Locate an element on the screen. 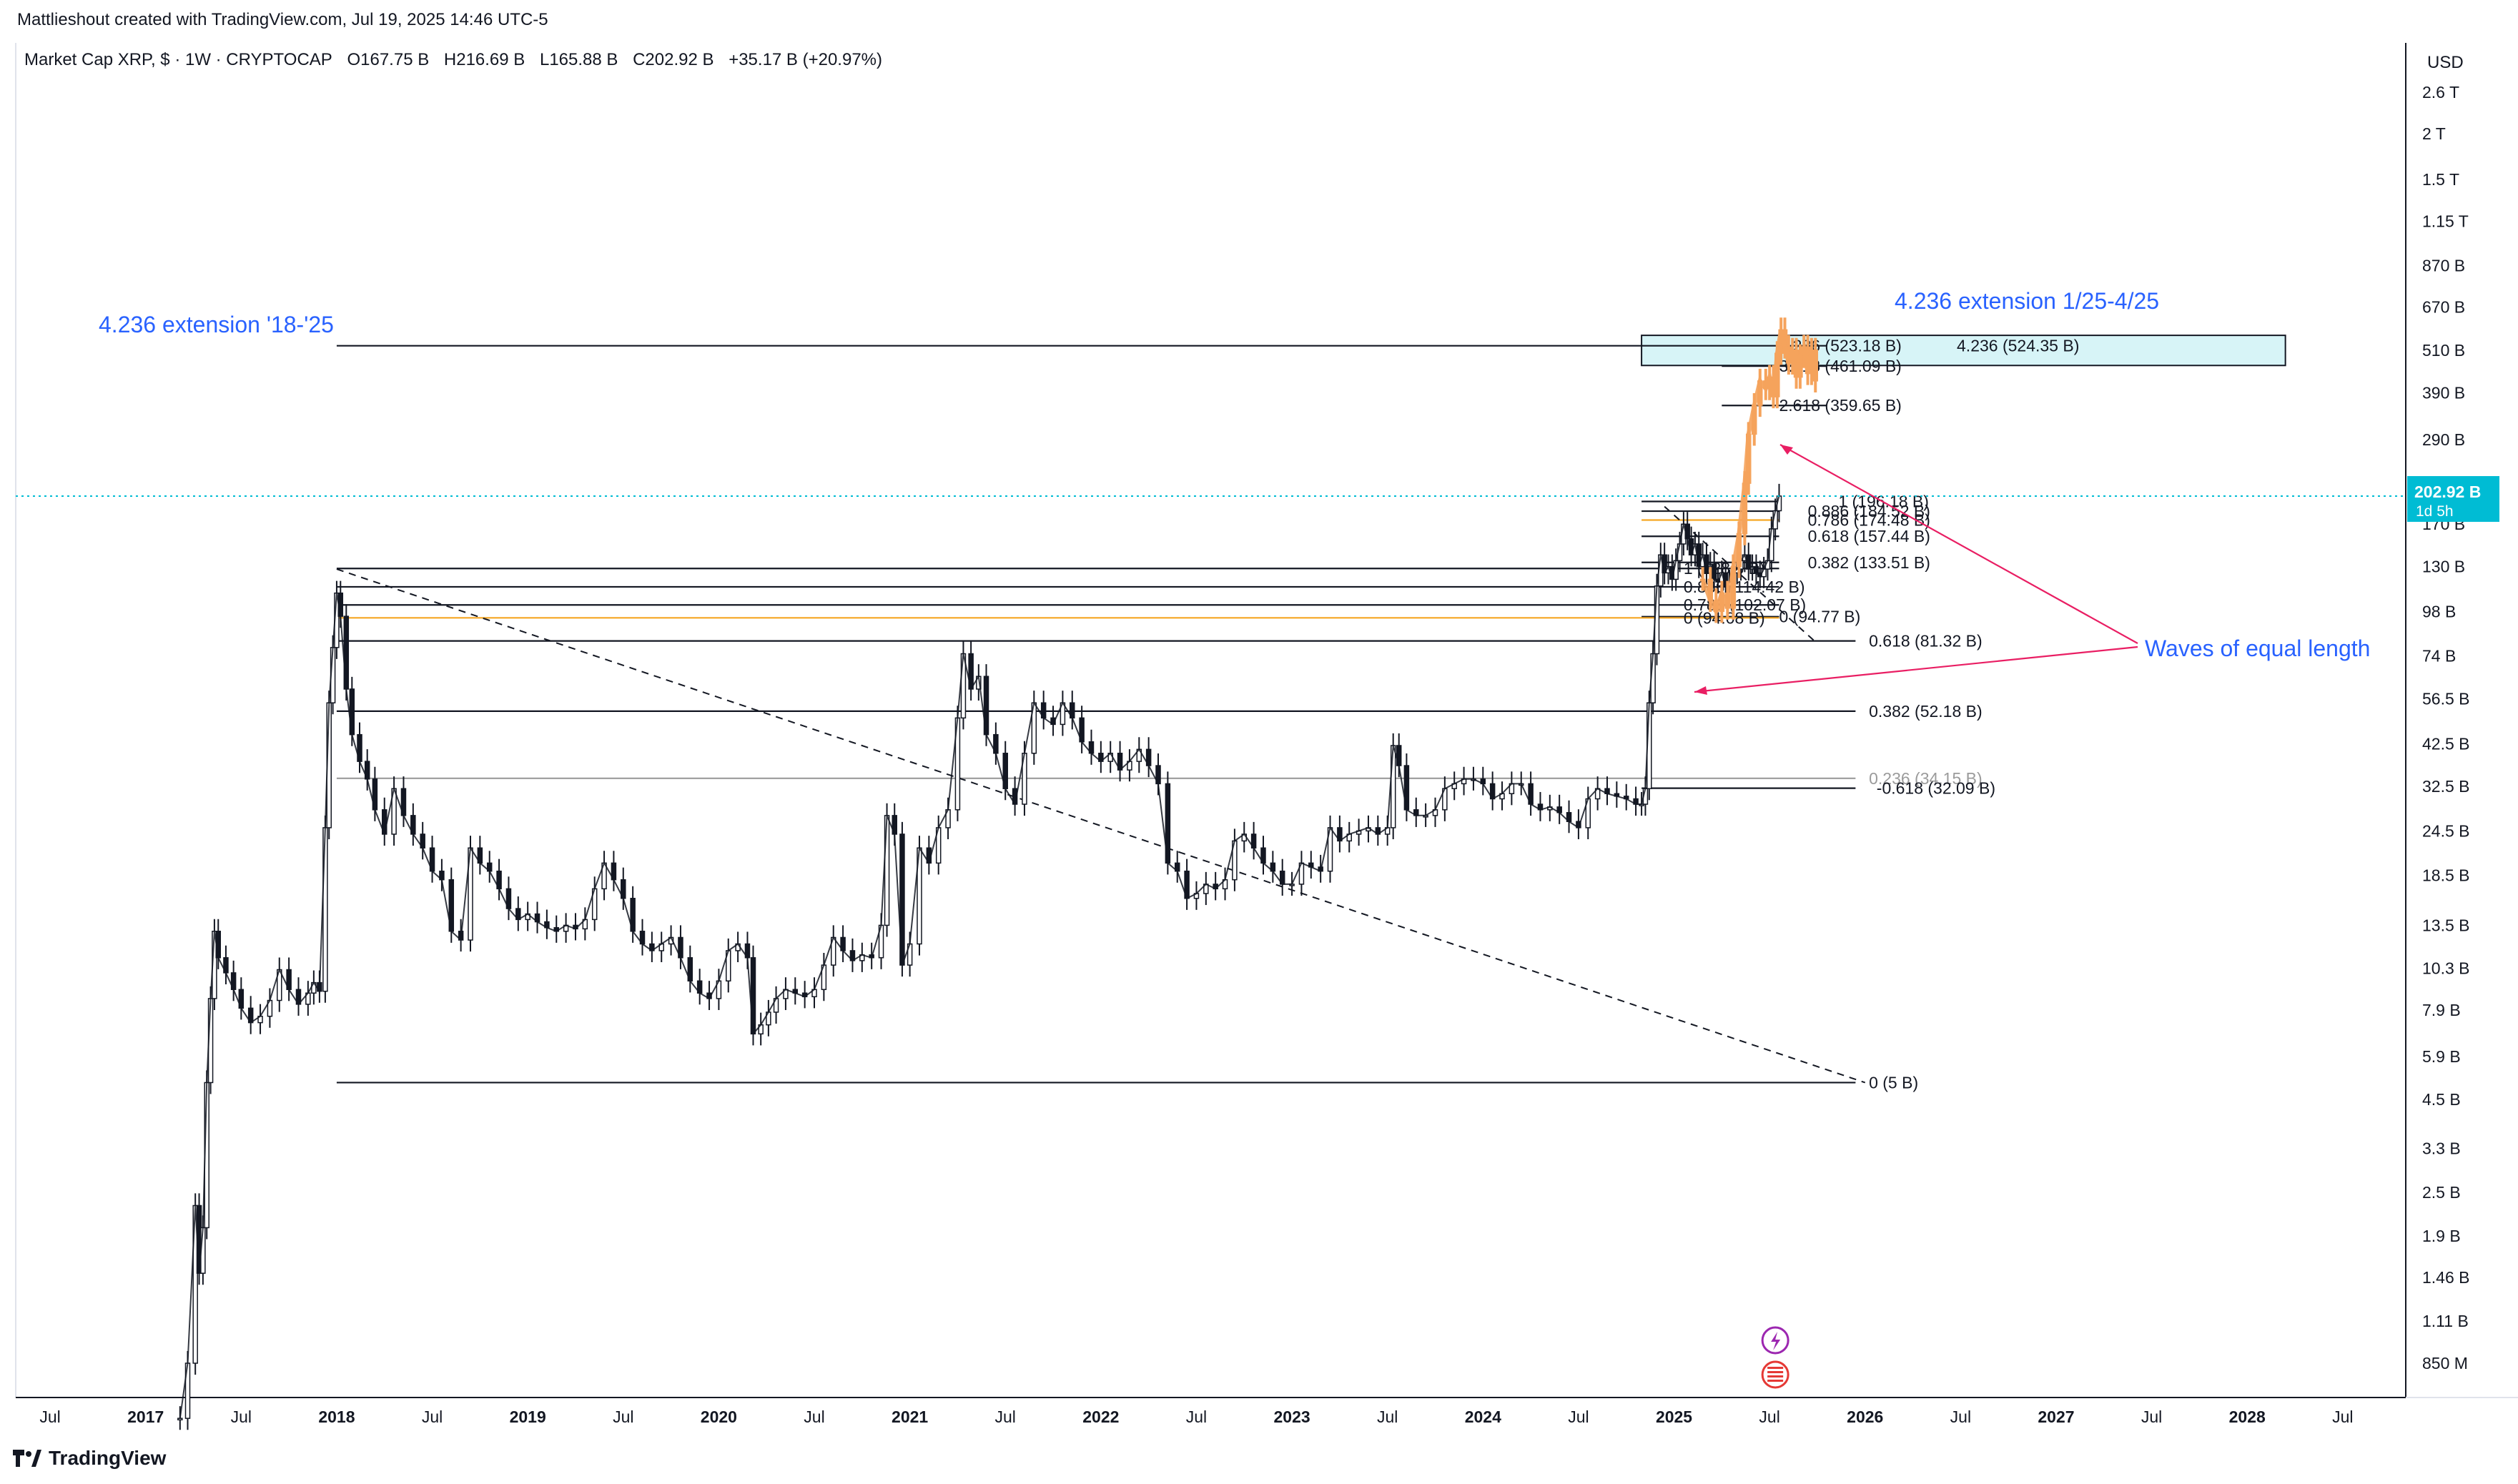 The height and width of the screenshot is (1484, 2518). y-tick-label: 24.5 B is located at coordinates (2446, 830).